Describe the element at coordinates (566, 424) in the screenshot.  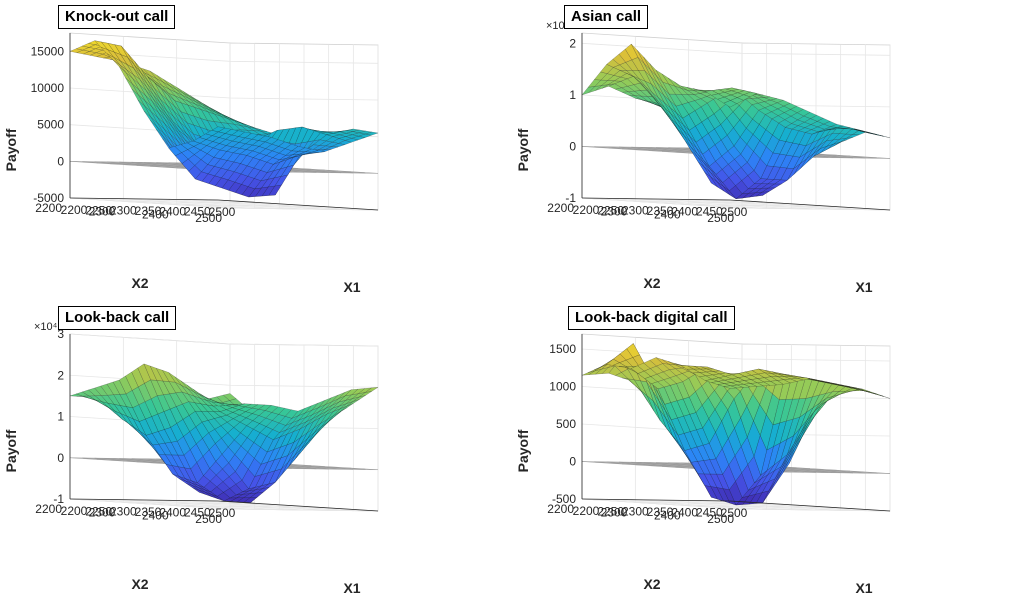
I see `z-tick-label: 500` at that location.